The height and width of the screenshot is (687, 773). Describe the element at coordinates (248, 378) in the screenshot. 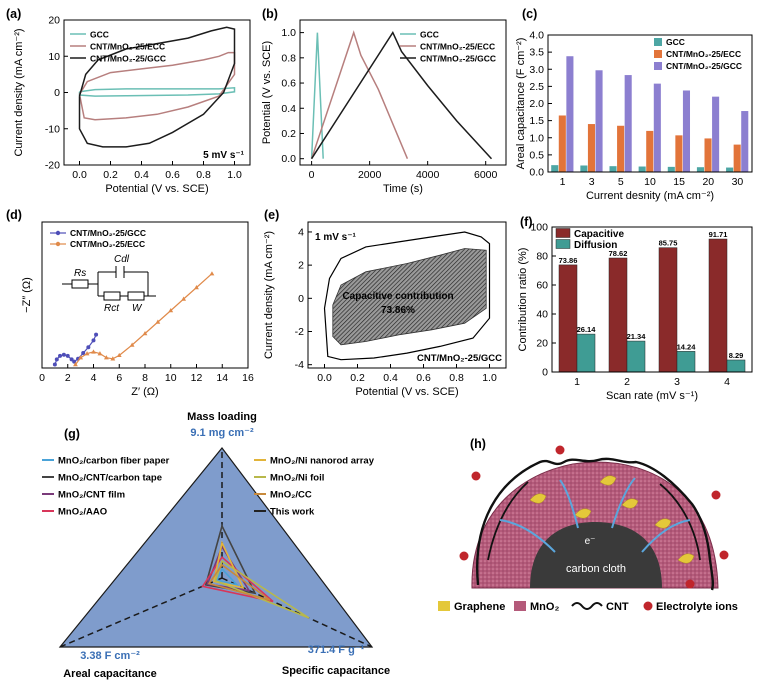

I see `x-tick-label: 16` at that location.